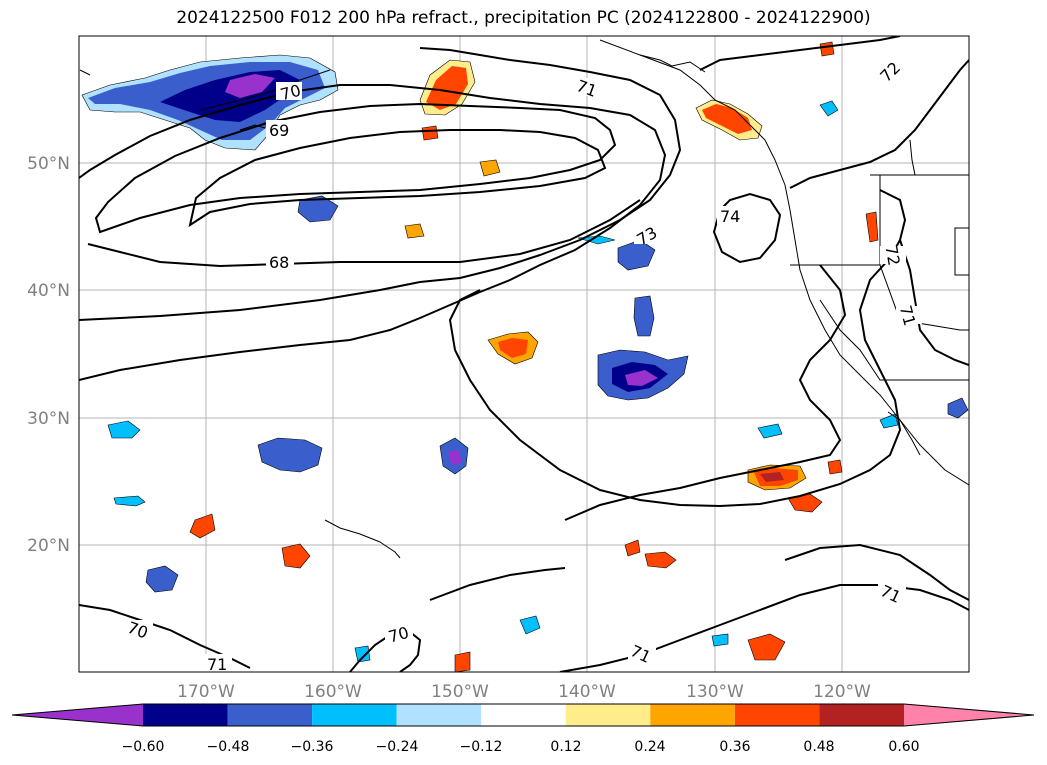  I want to click on colorbar, so click(523, 715).